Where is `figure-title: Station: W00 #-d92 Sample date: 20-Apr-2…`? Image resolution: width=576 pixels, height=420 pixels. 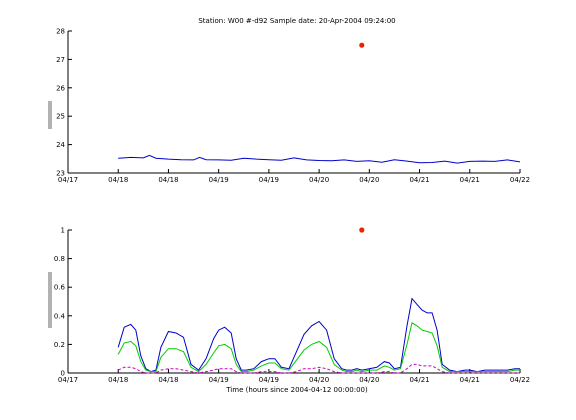 figure-title: Station: W00 #-d92 Sample date: 20-Apr-2… is located at coordinates (296, 21).